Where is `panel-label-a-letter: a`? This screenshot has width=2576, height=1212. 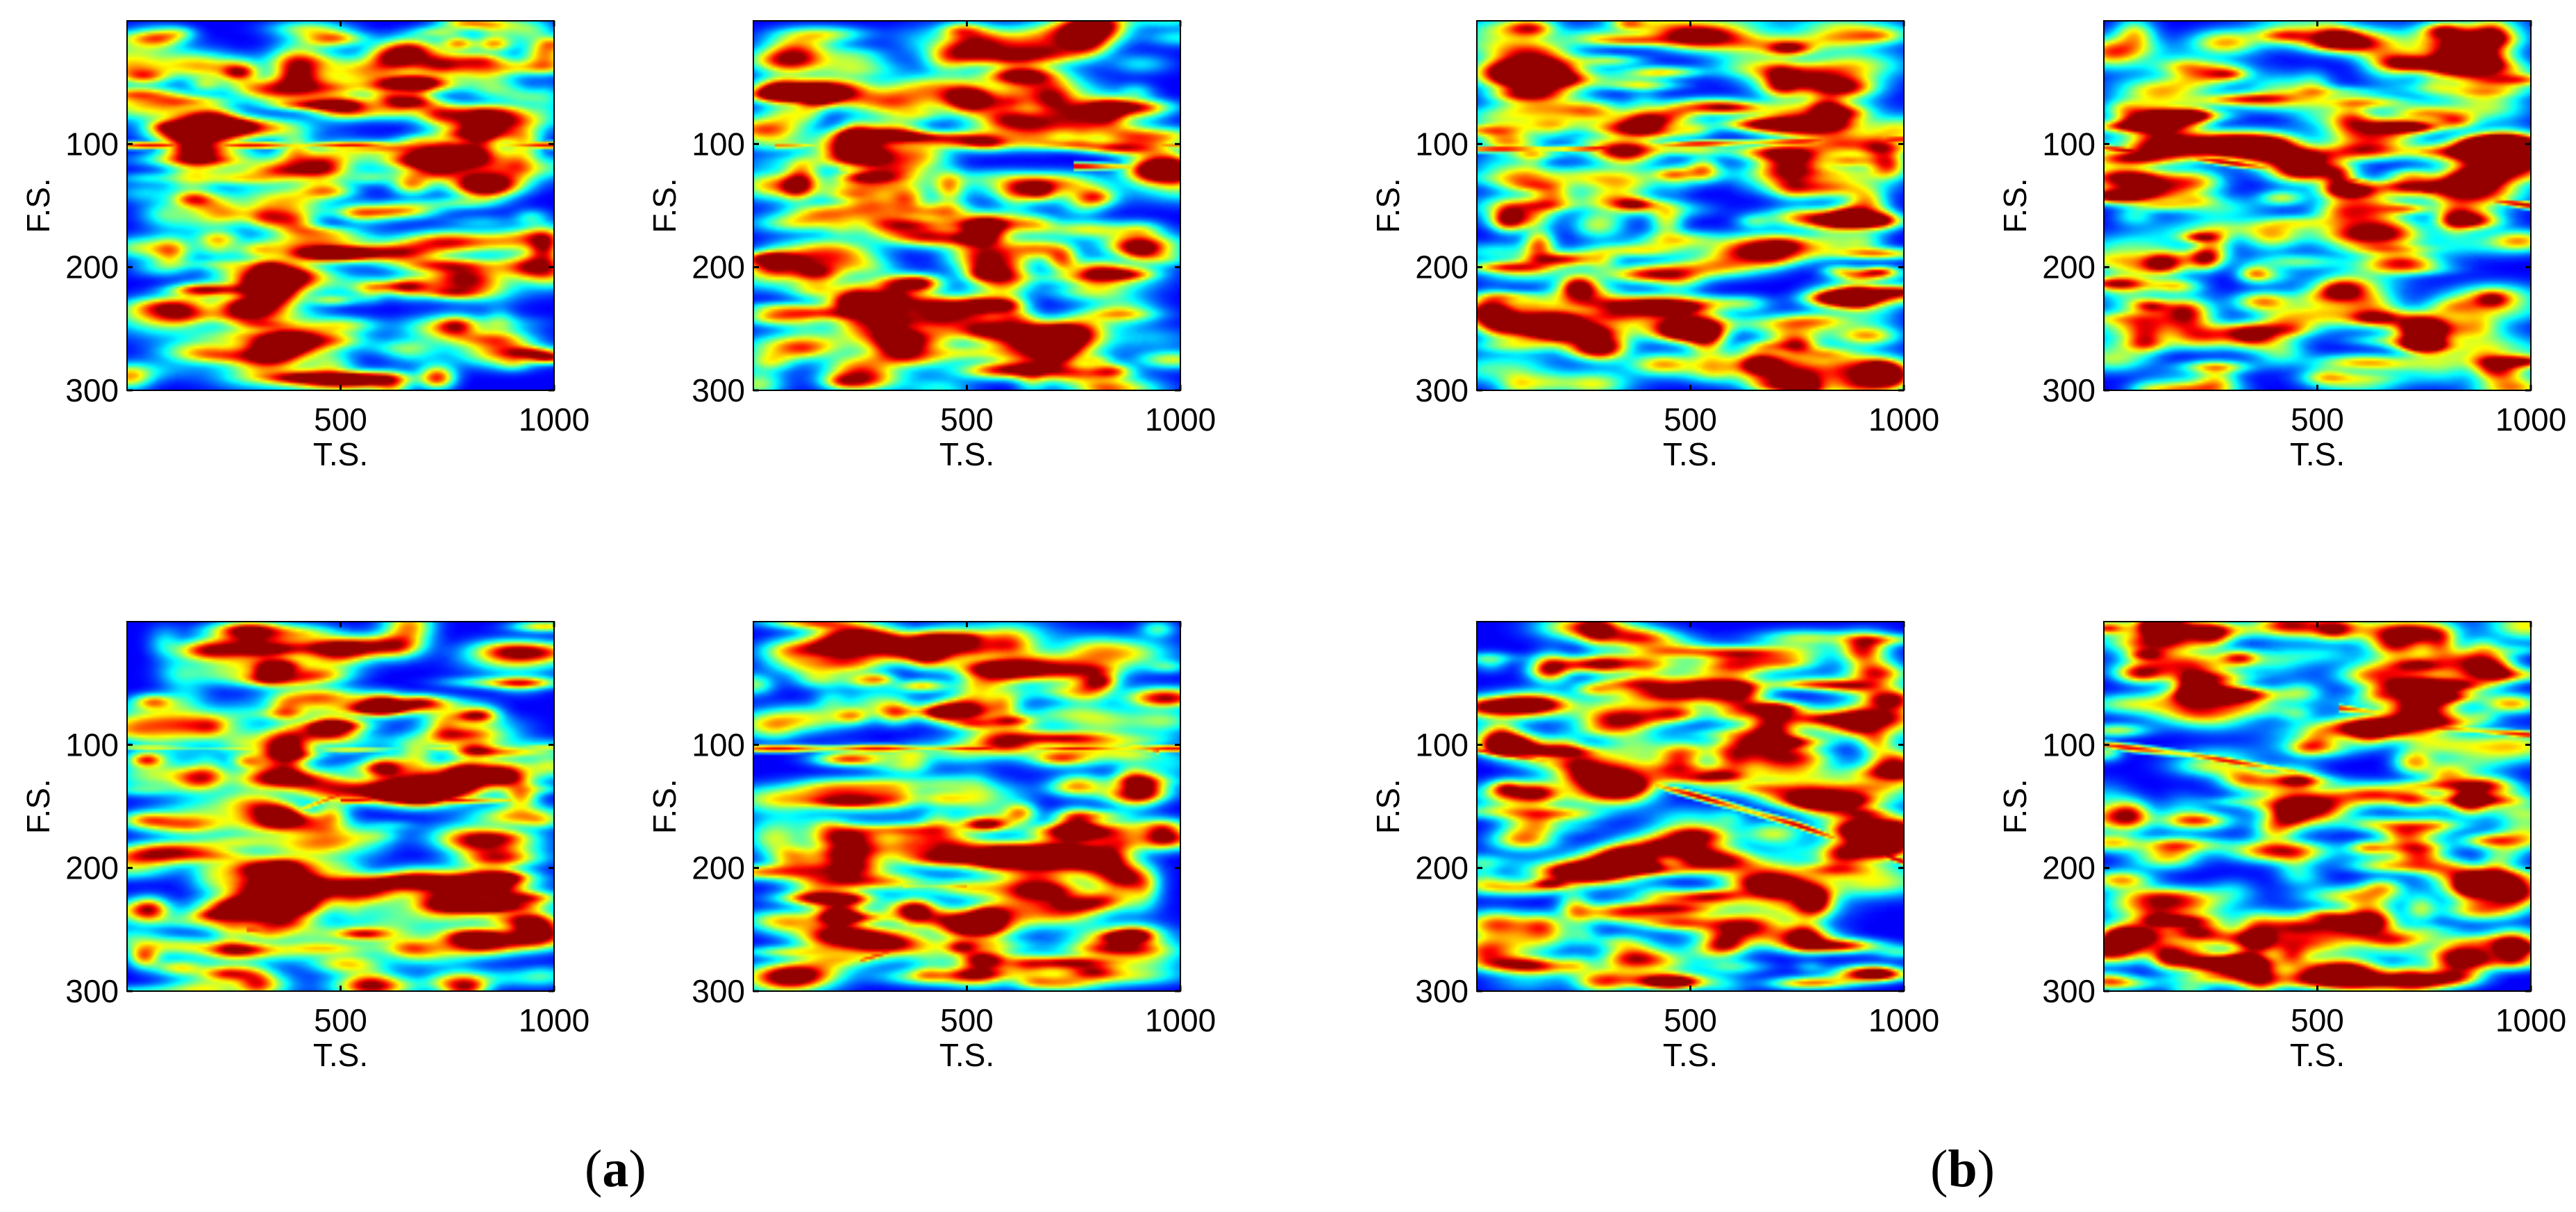
panel-label-a-letter: a is located at coordinates (615, 1169).